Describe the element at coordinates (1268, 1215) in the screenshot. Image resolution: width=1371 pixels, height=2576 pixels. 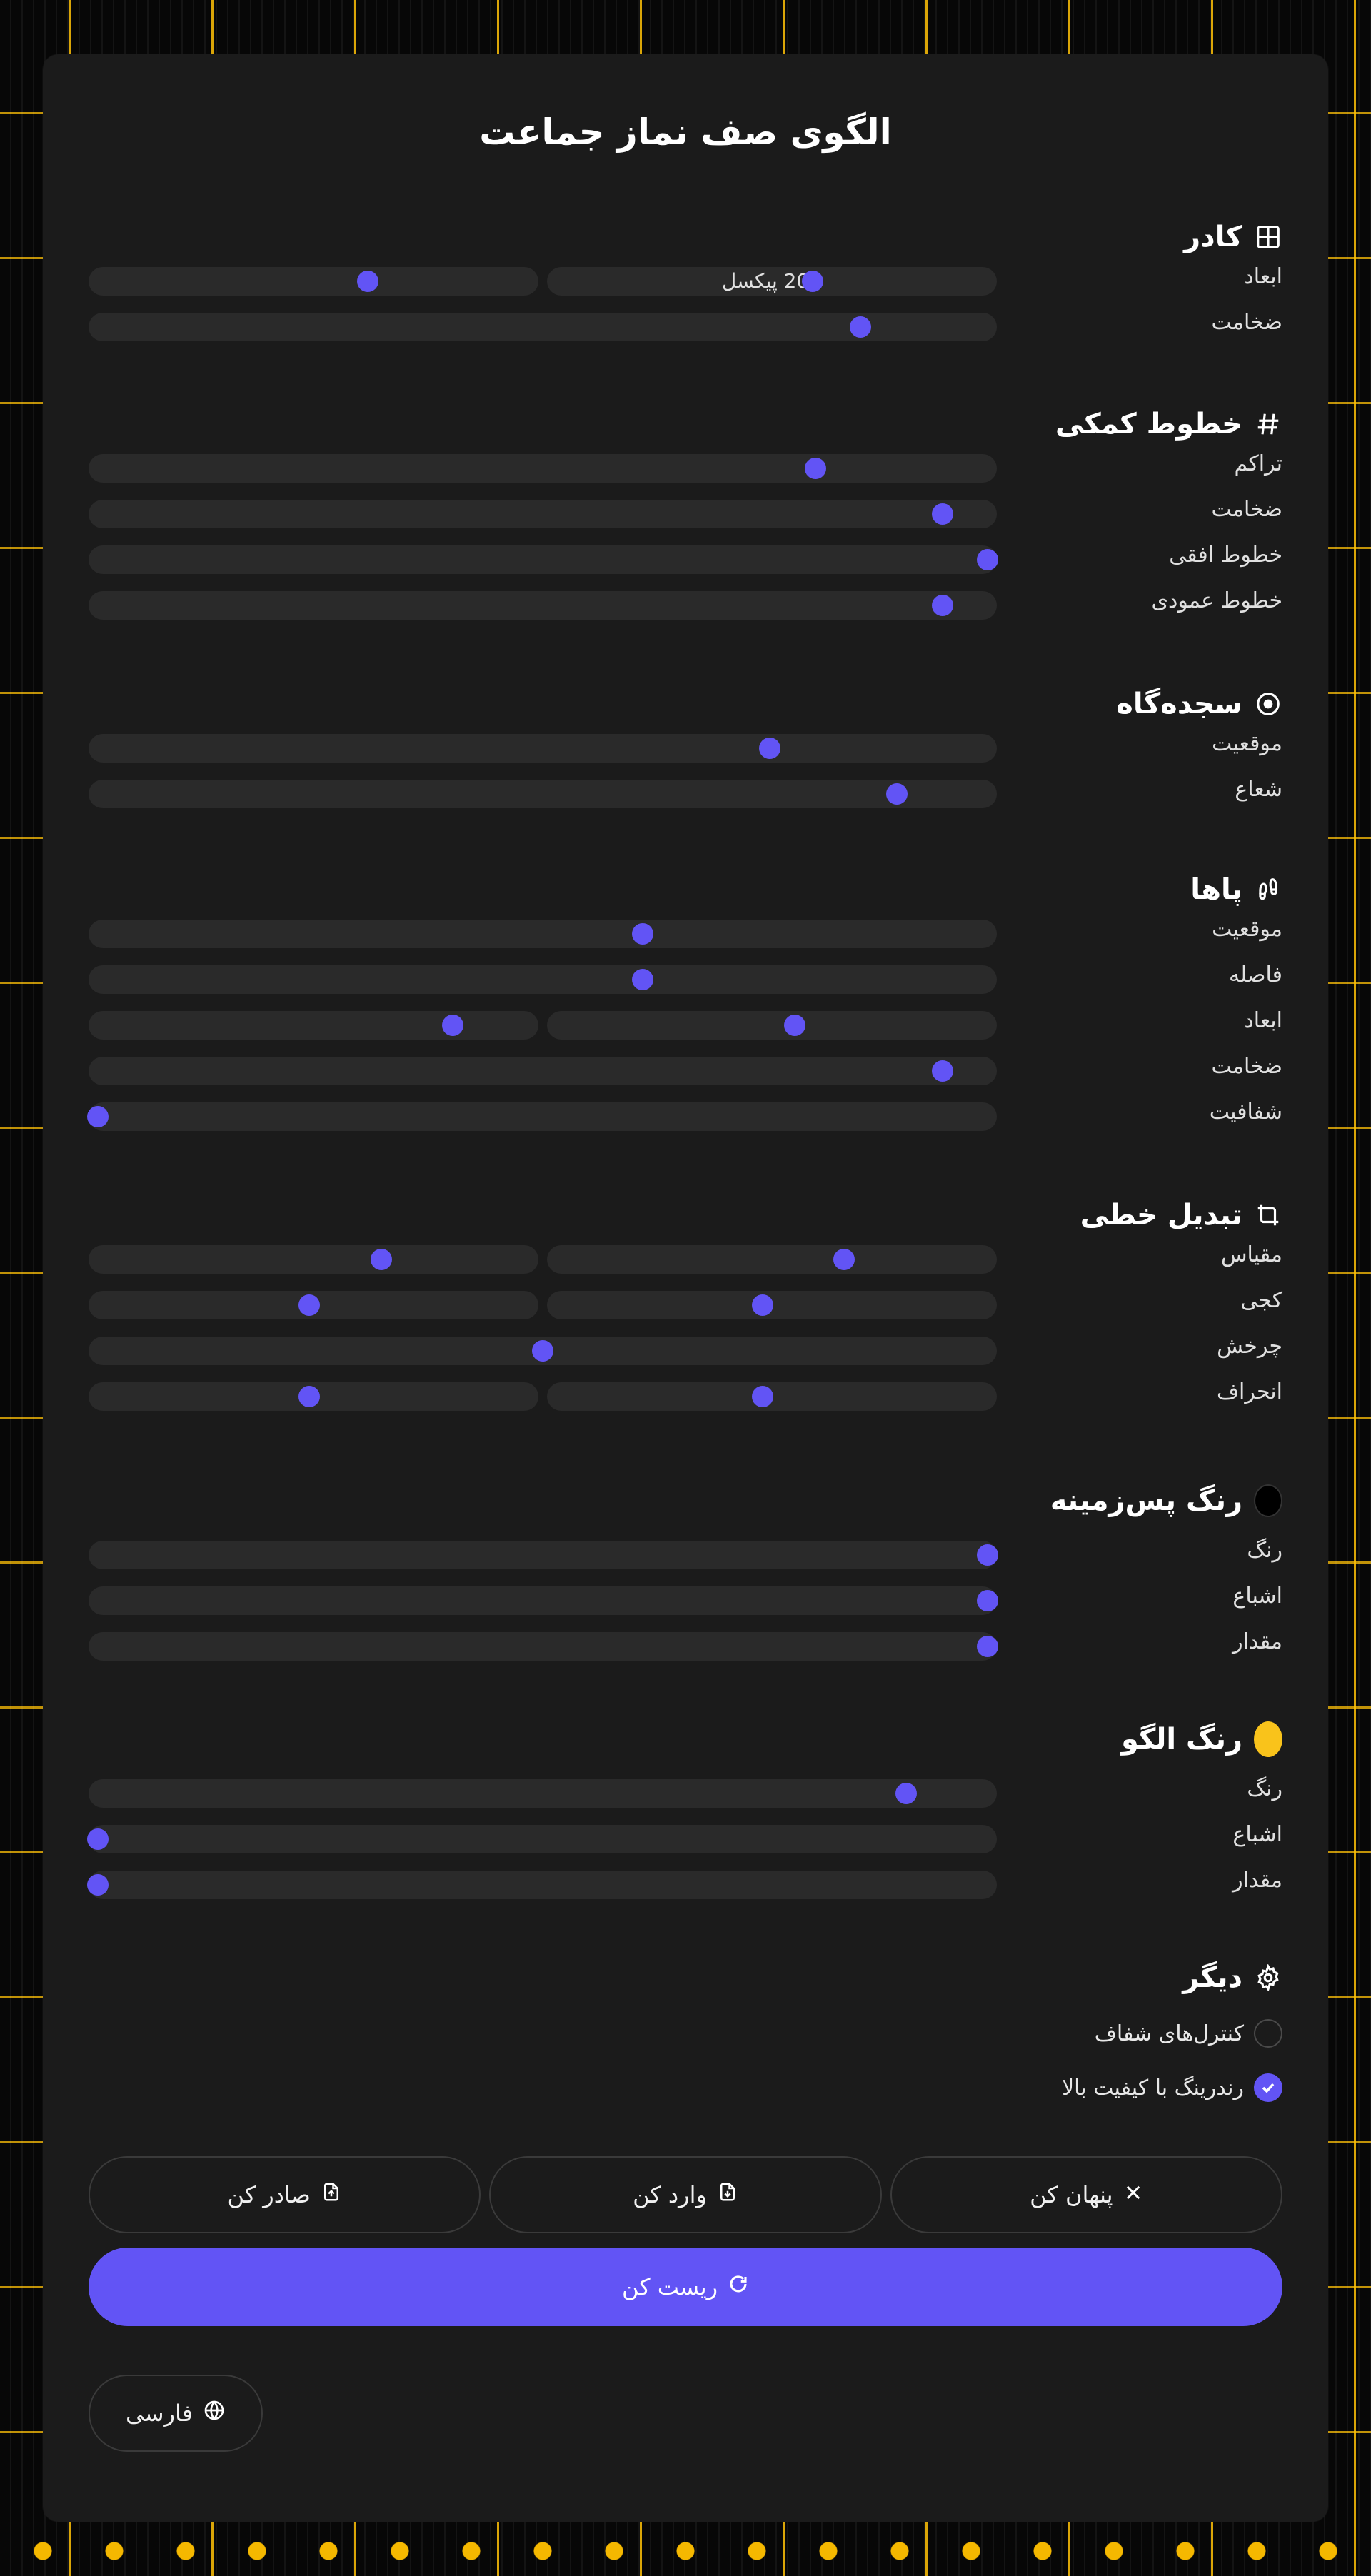
I see `transform-icon` at that location.